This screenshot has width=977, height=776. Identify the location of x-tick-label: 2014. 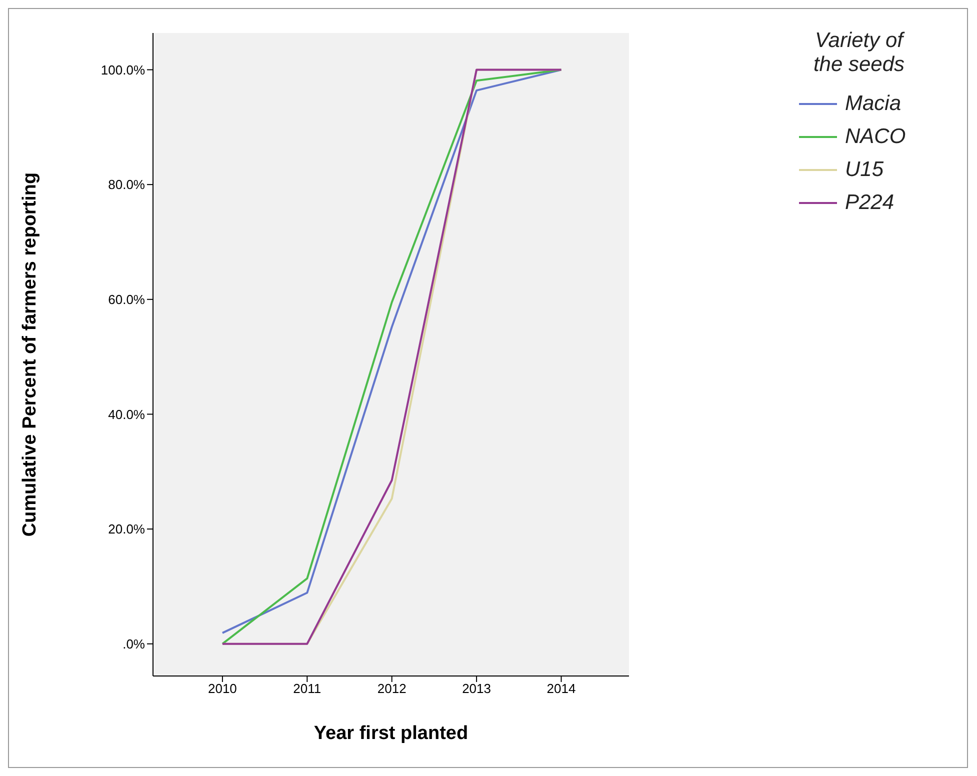
(561, 688).